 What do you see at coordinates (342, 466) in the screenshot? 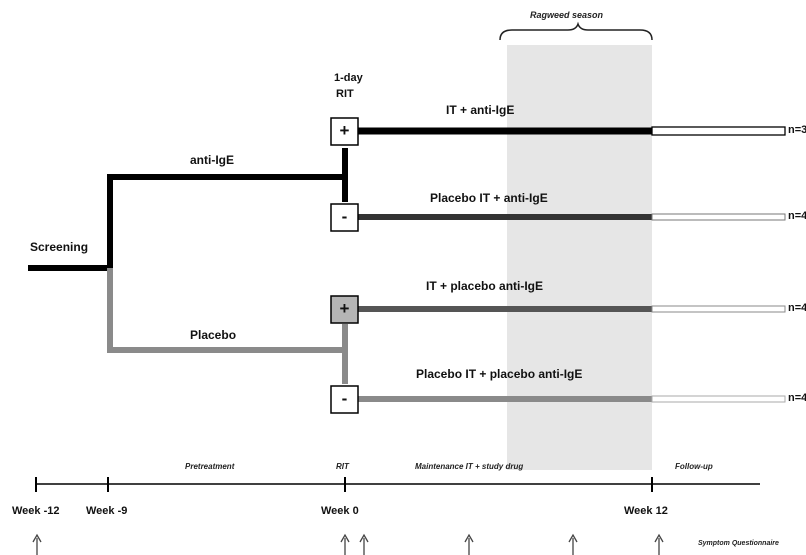
I see `phase-rit: RIT` at bounding box center [342, 466].